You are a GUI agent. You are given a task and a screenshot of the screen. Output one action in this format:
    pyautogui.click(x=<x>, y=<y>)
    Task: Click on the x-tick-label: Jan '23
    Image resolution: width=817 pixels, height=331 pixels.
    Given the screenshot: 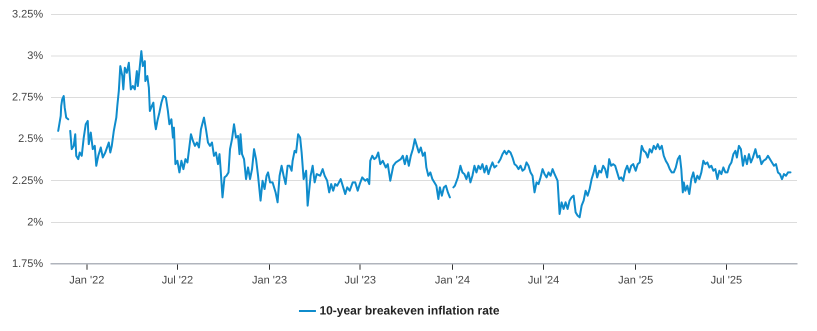 What is the action you would take?
    pyautogui.click(x=270, y=280)
    